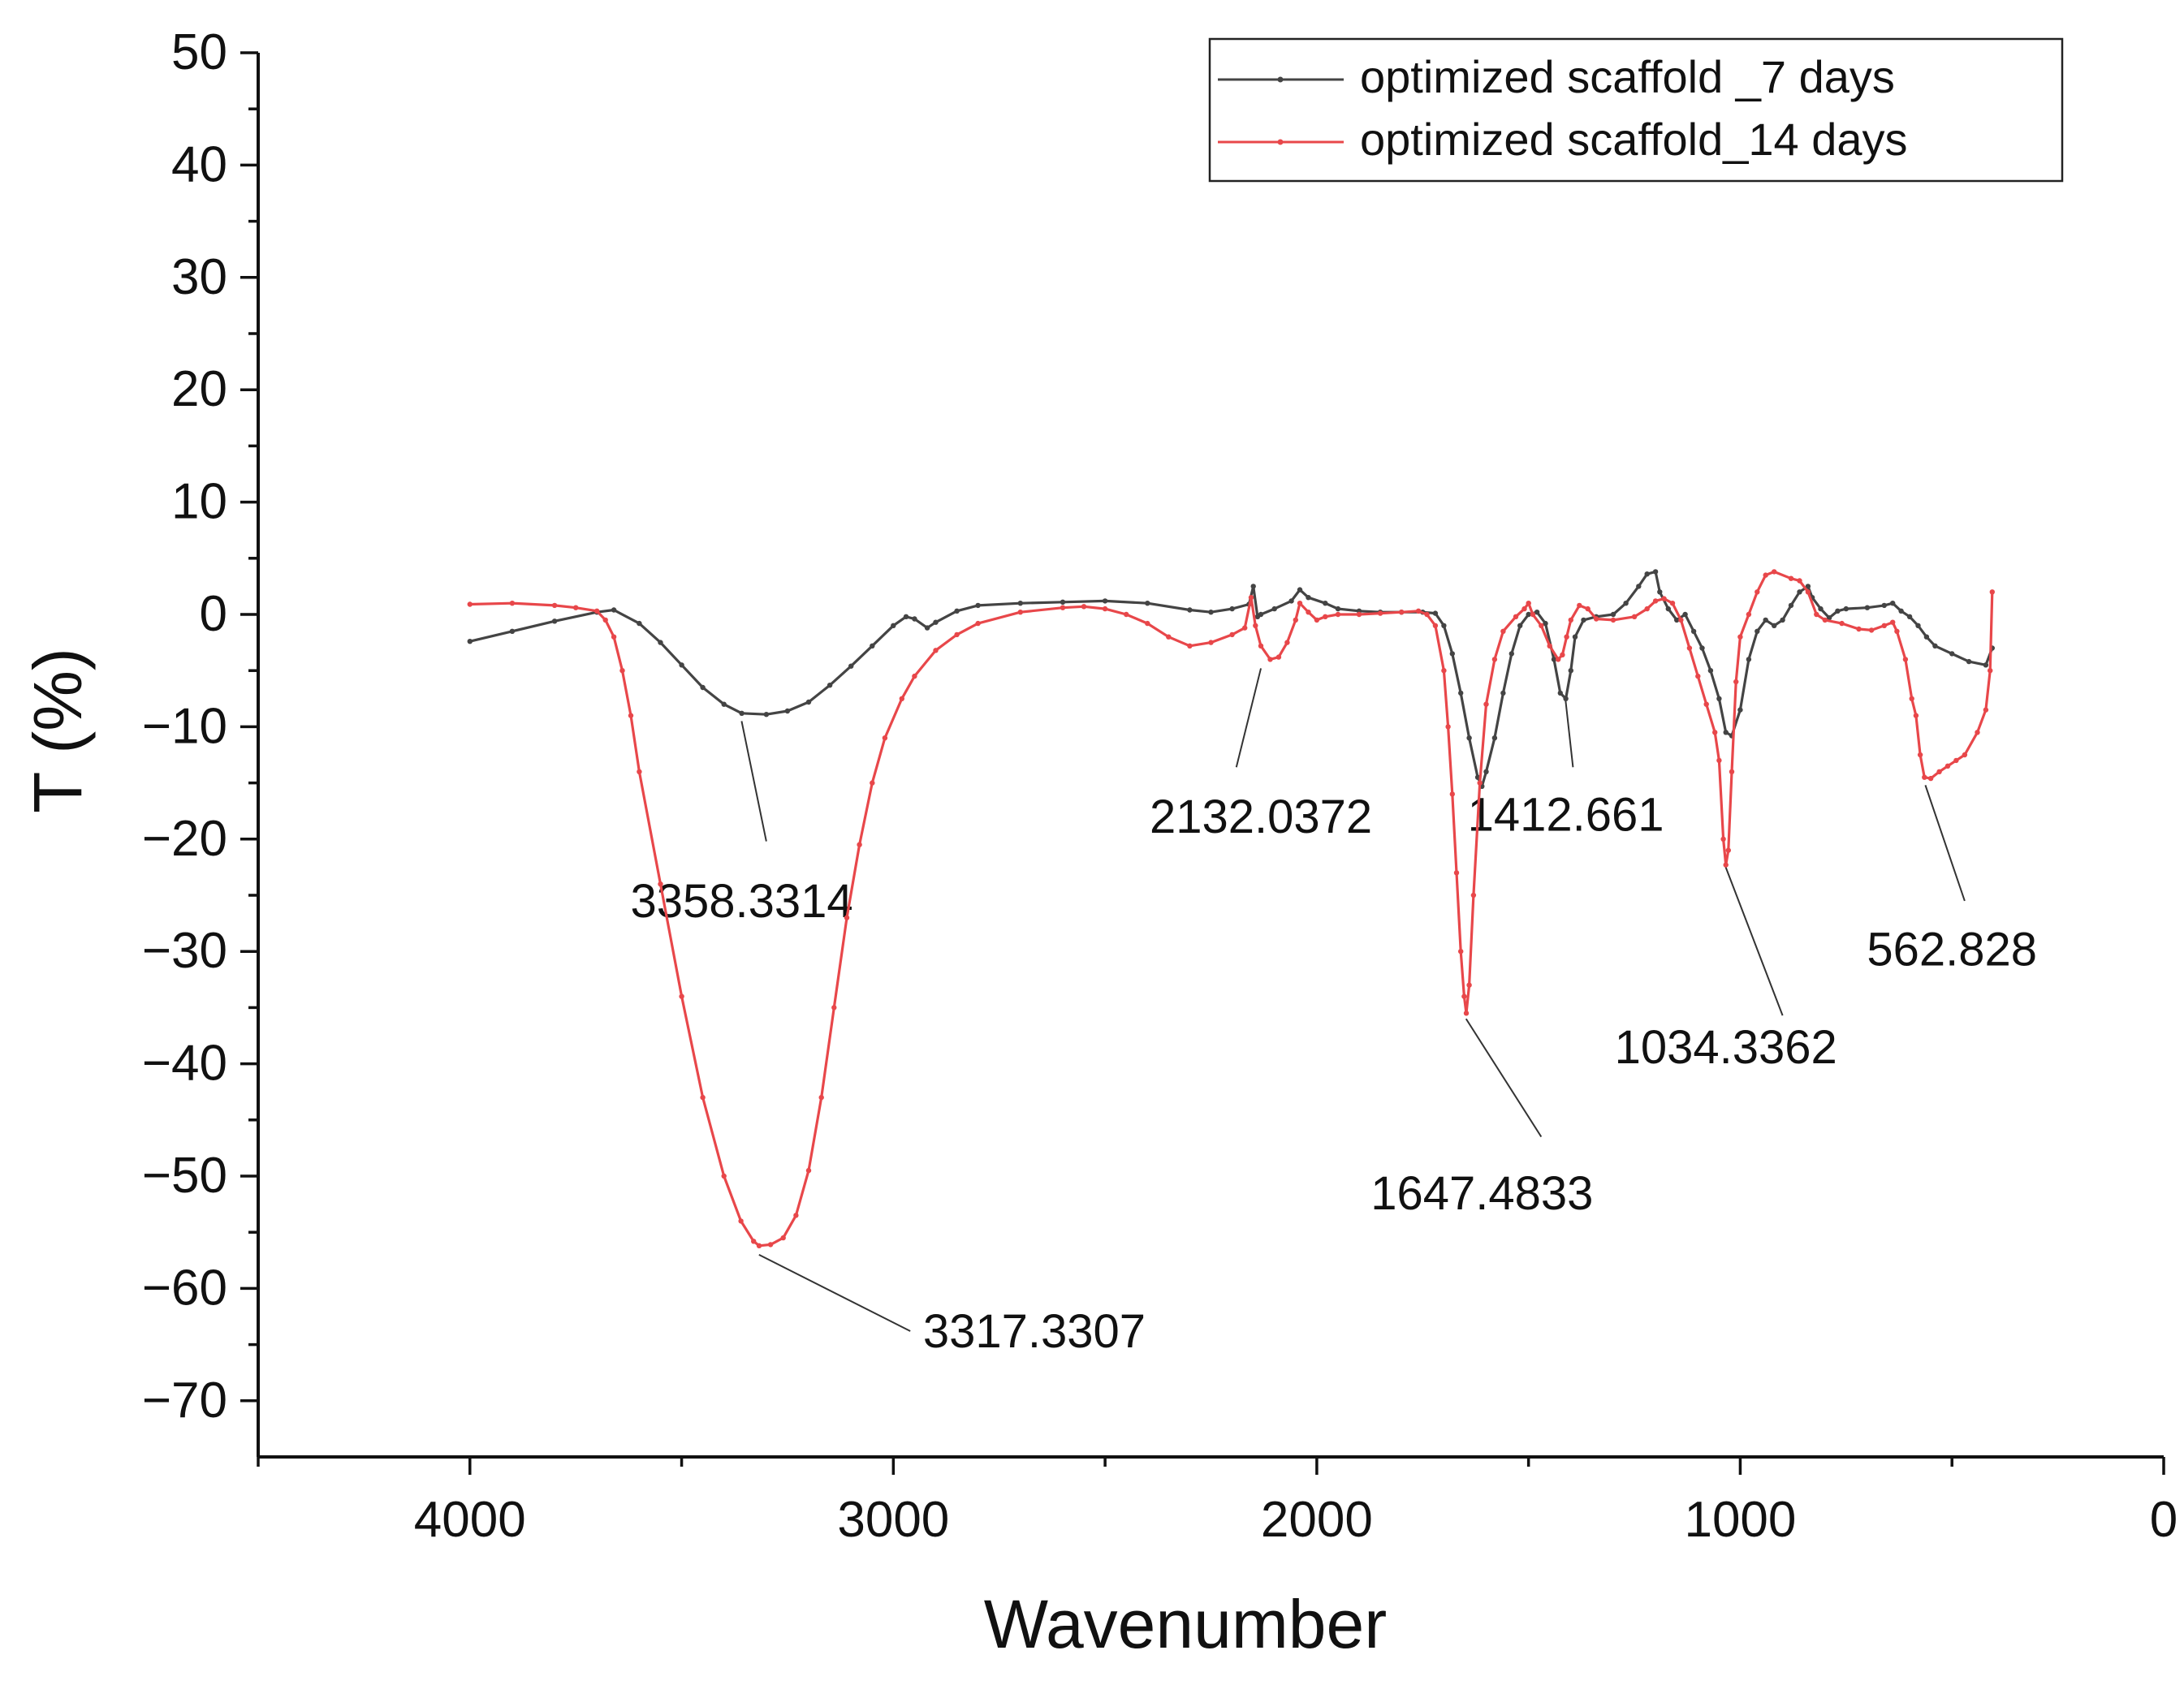 This screenshot has width=2184, height=1685. What do you see at coordinates (470, 1520) in the screenshot?
I see `x-tick-label: 4000` at bounding box center [470, 1520].